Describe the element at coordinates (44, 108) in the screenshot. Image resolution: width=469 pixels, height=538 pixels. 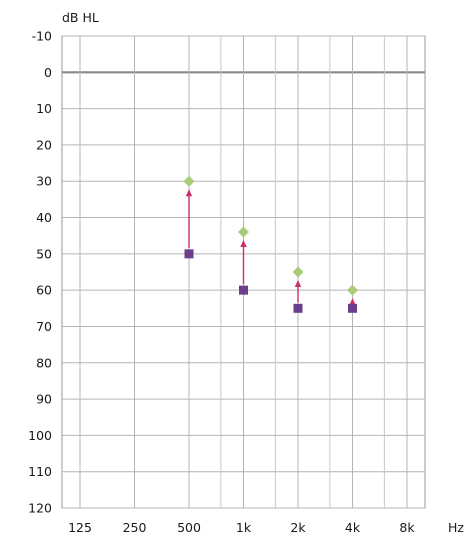
I see `y-tick-label: 10` at that location.